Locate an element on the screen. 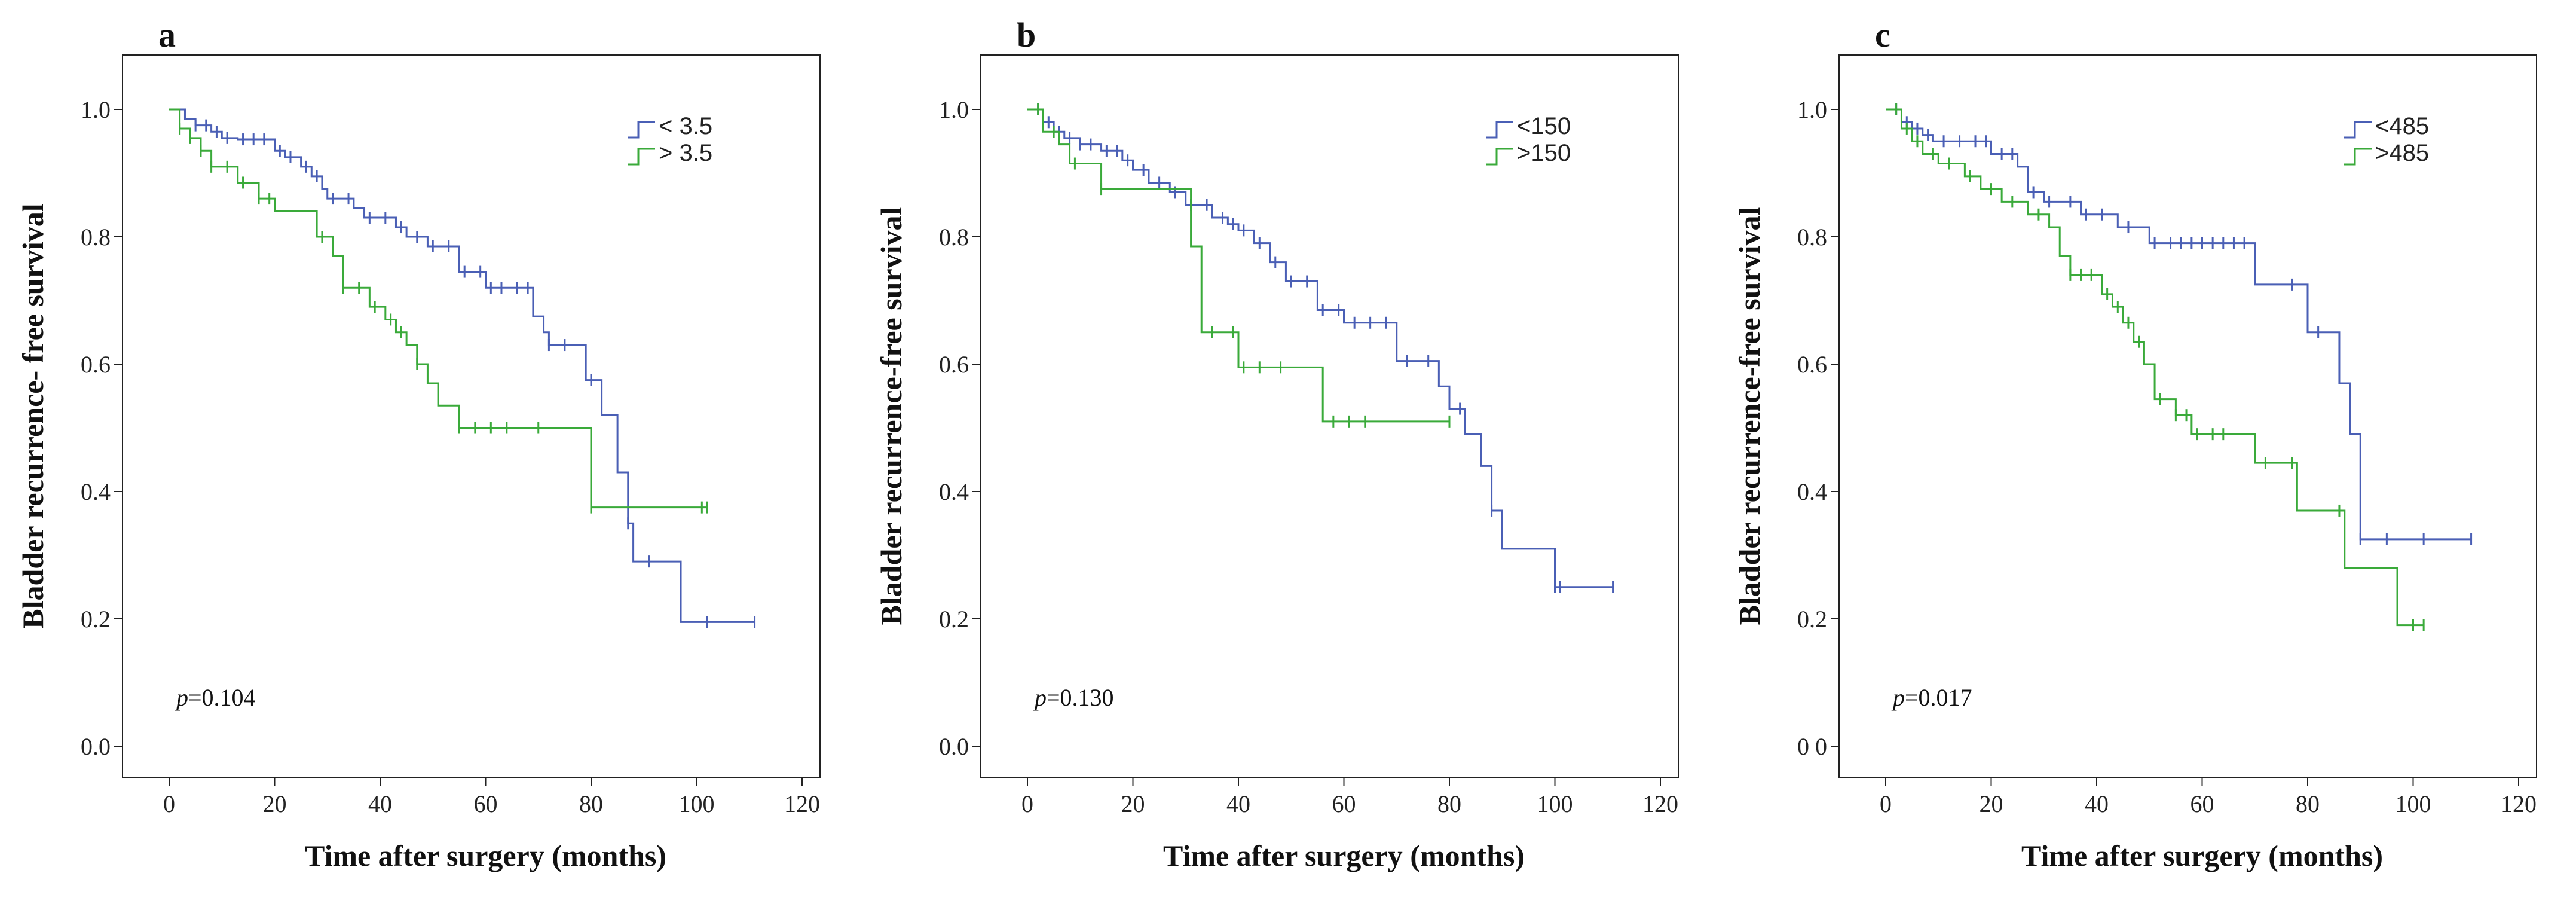  panel-label: a is located at coordinates (167, 35).